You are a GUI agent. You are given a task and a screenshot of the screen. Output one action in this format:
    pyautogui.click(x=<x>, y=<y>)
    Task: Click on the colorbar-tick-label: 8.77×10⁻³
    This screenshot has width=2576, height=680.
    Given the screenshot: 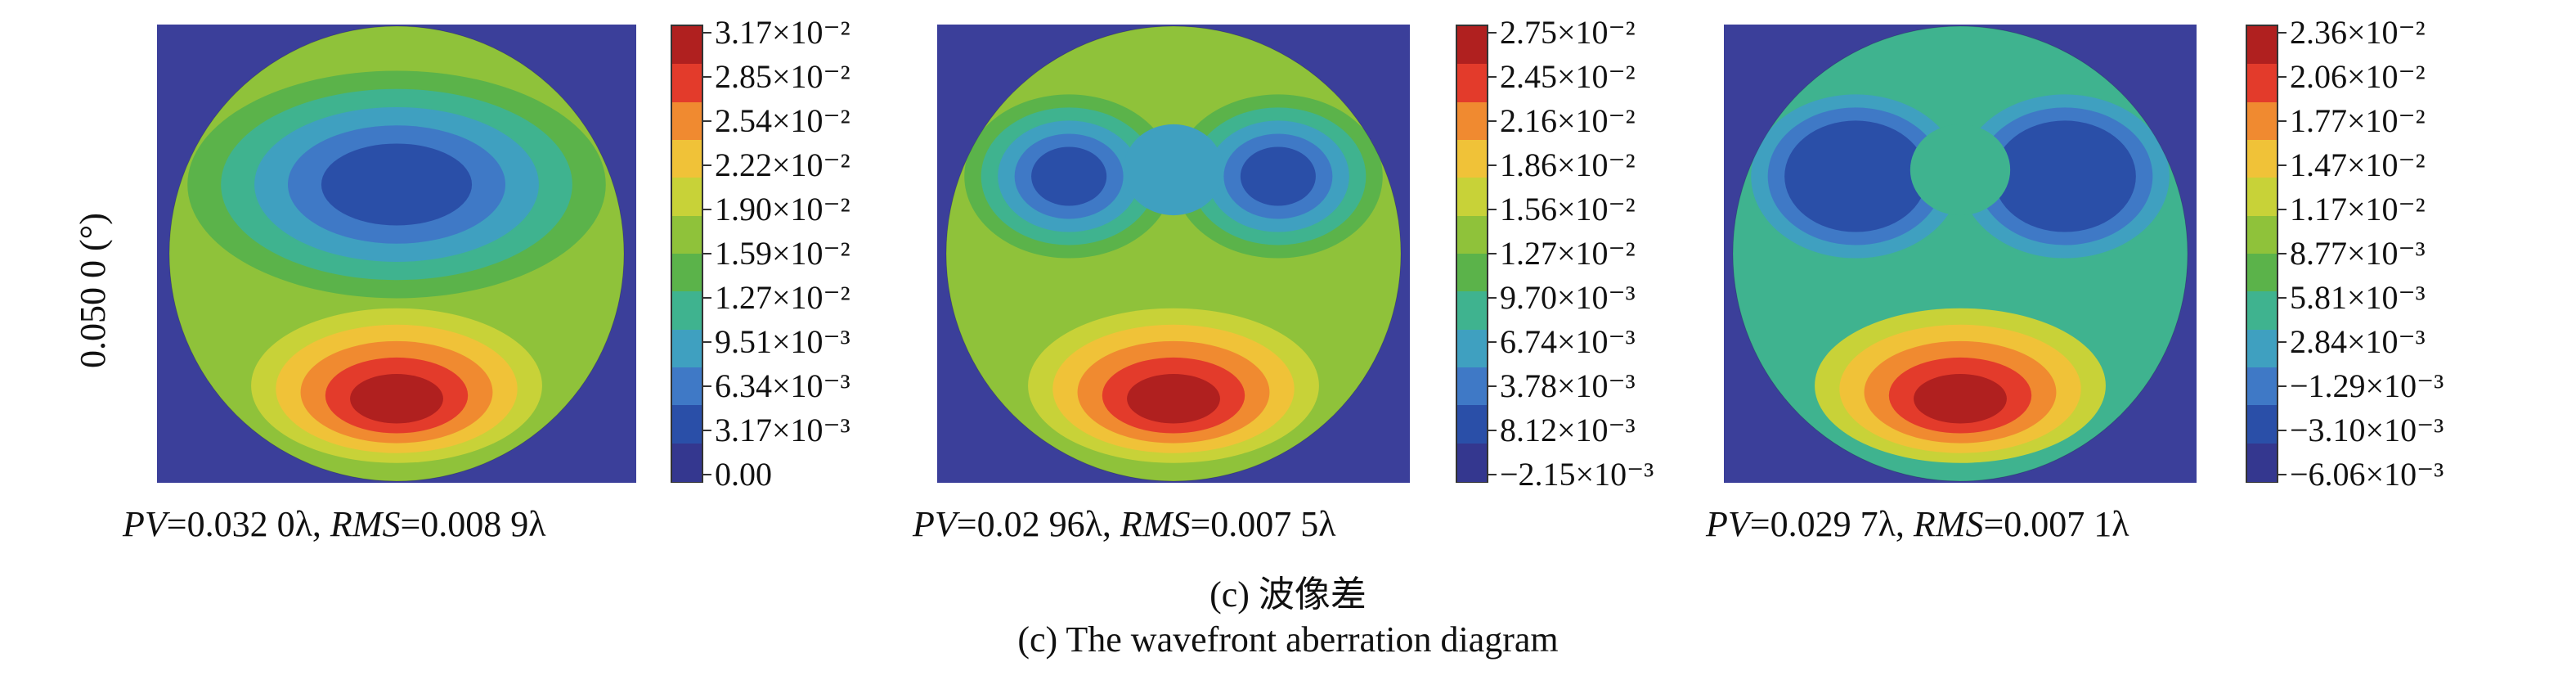 What is the action you would take?
    pyautogui.click(x=2358, y=254)
    